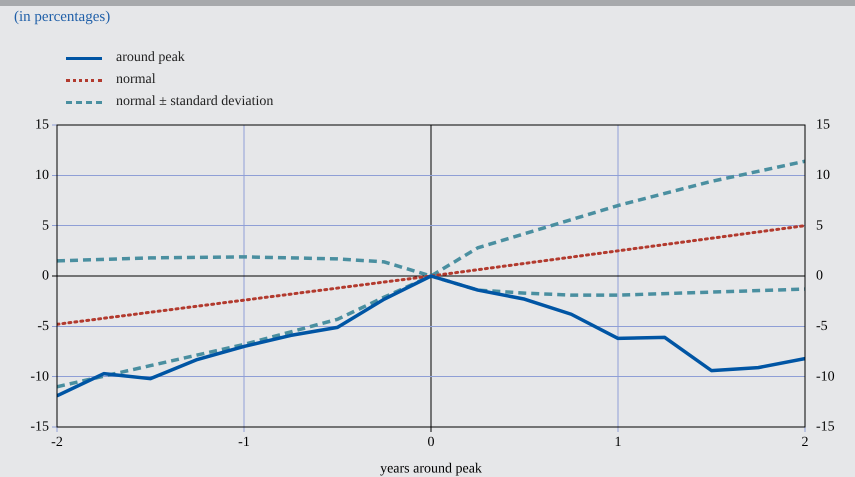 The width and height of the screenshot is (855, 477). What do you see at coordinates (45, 226) in the screenshot?
I see `y-tick-label: 5` at bounding box center [45, 226].